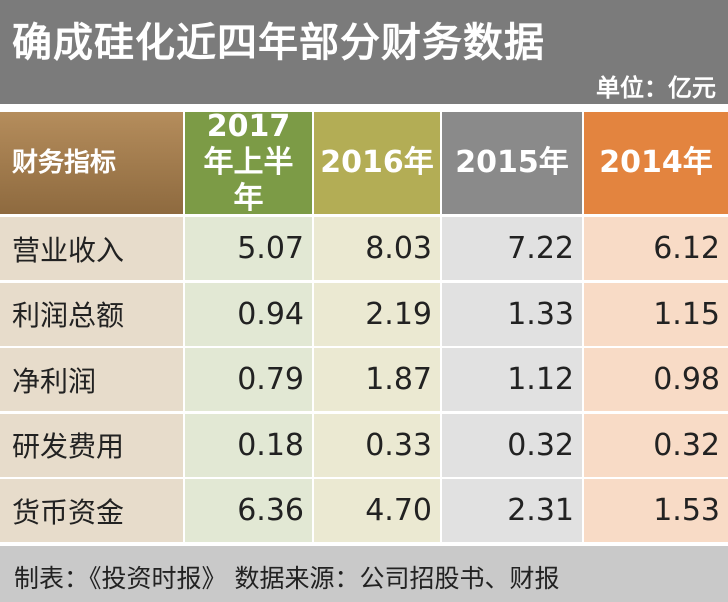 This screenshot has height=602, width=728. What do you see at coordinates (656, 510) in the screenshot?
I see `cell-value: 1.53` at bounding box center [656, 510].